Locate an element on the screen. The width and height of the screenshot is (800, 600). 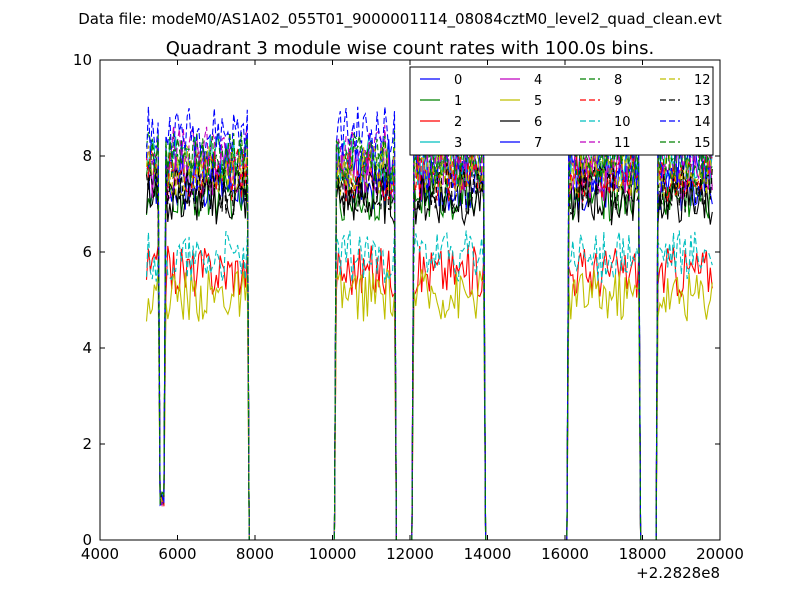
x-tick-label: 6000 is located at coordinates (177, 554).